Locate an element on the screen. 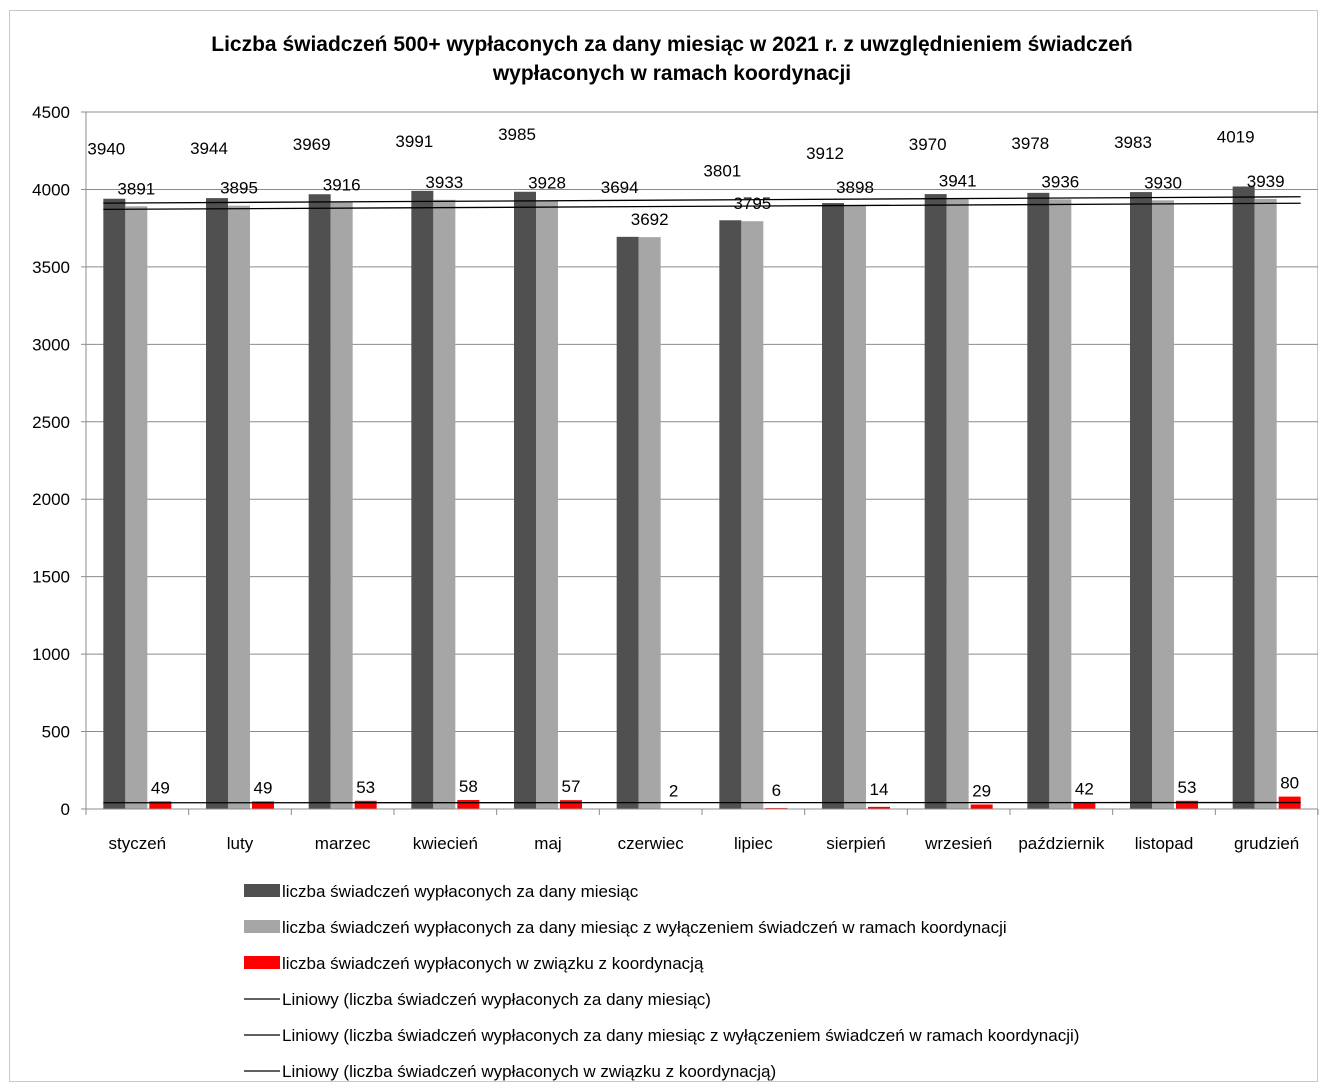  data-label-series1: 3991 is located at coordinates (414, 141).